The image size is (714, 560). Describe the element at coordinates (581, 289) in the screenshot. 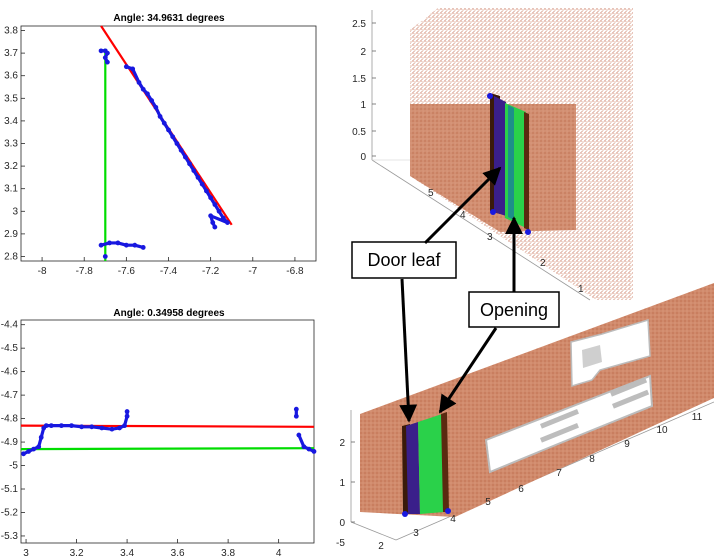

I see `depth-tick-label: 1` at that location.